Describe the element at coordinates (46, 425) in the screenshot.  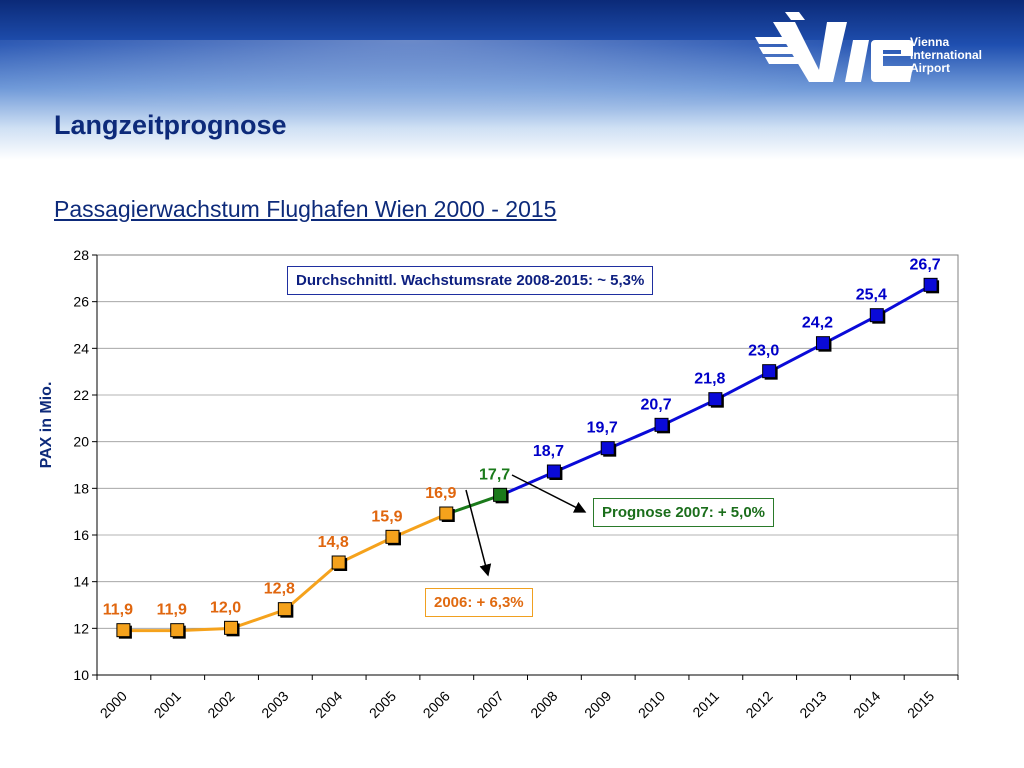
I see `y-axis-label: PAX in Mio.` at that location.